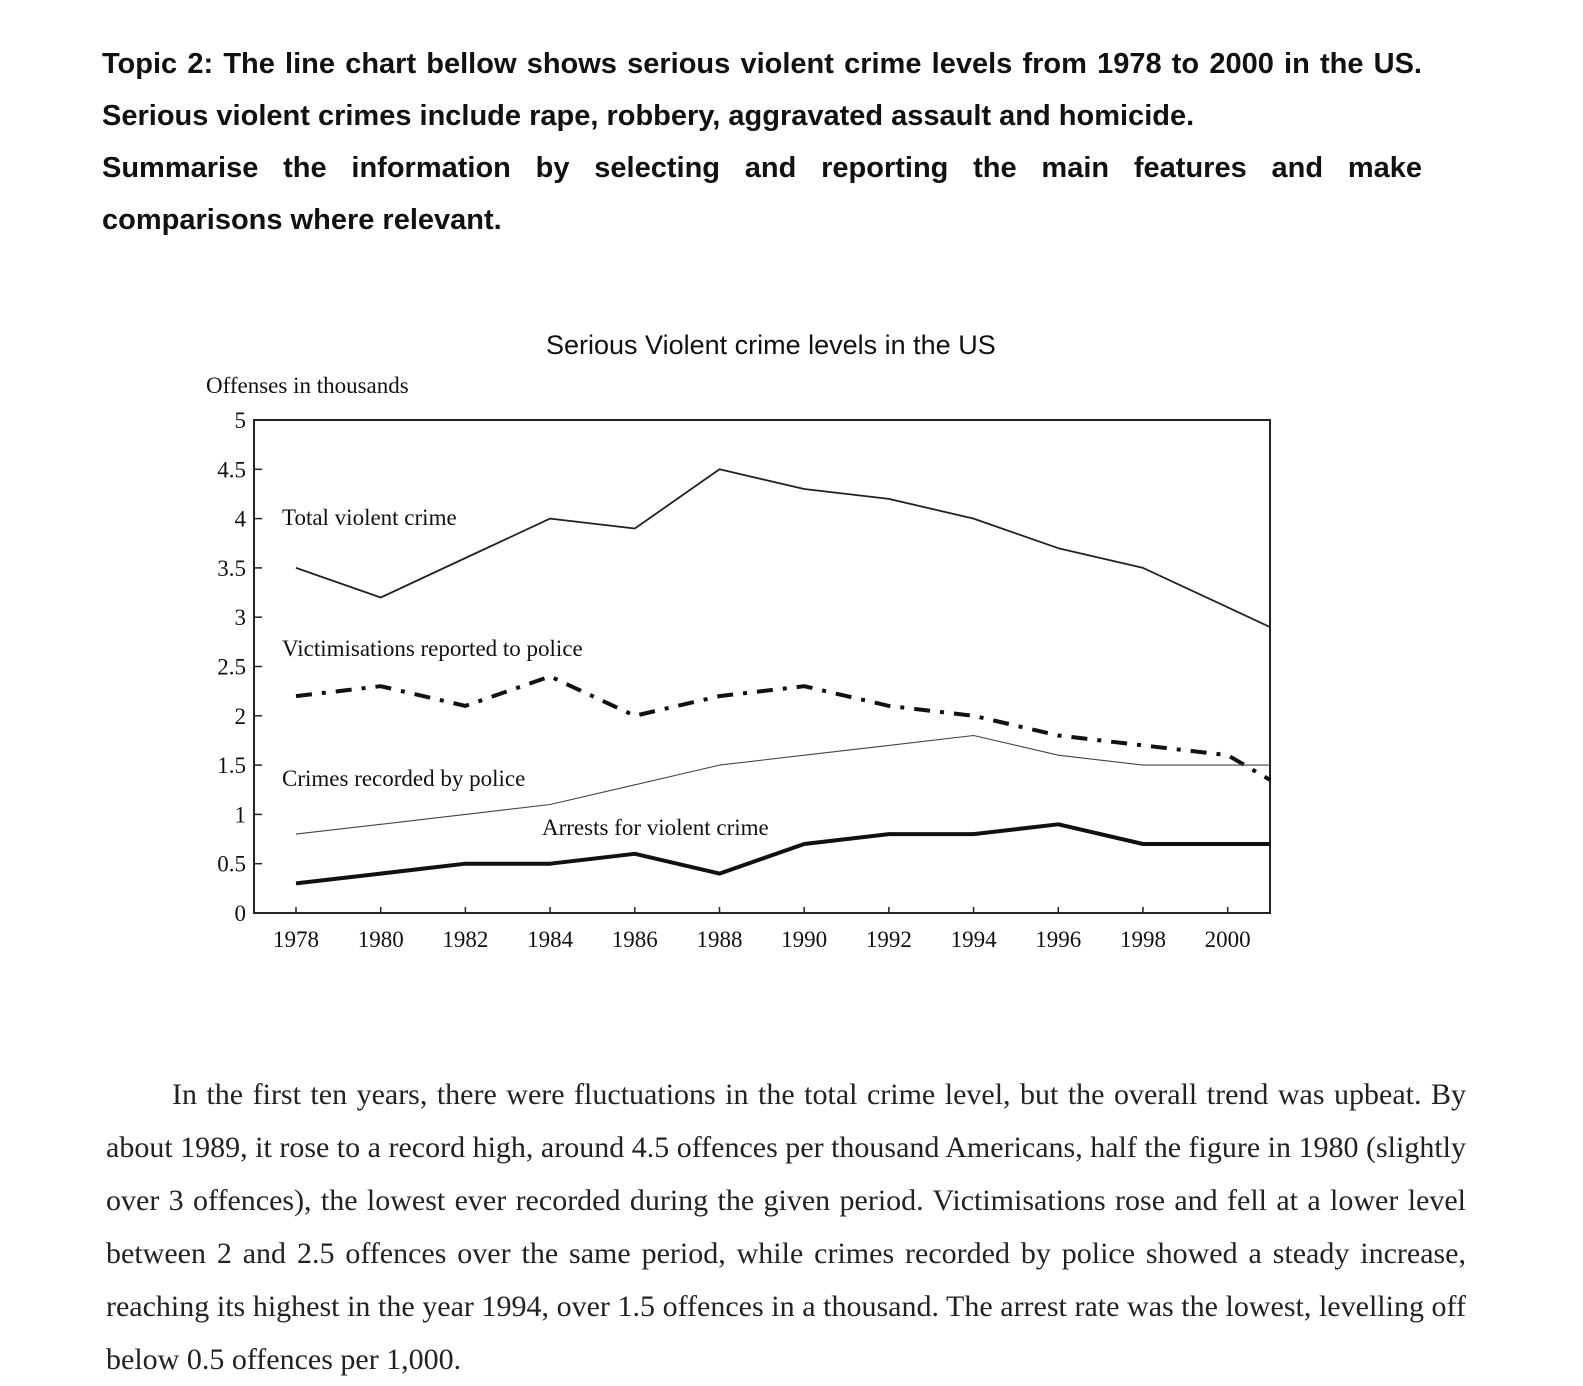  I want to click on y-tick-label: 0, so click(241, 913).